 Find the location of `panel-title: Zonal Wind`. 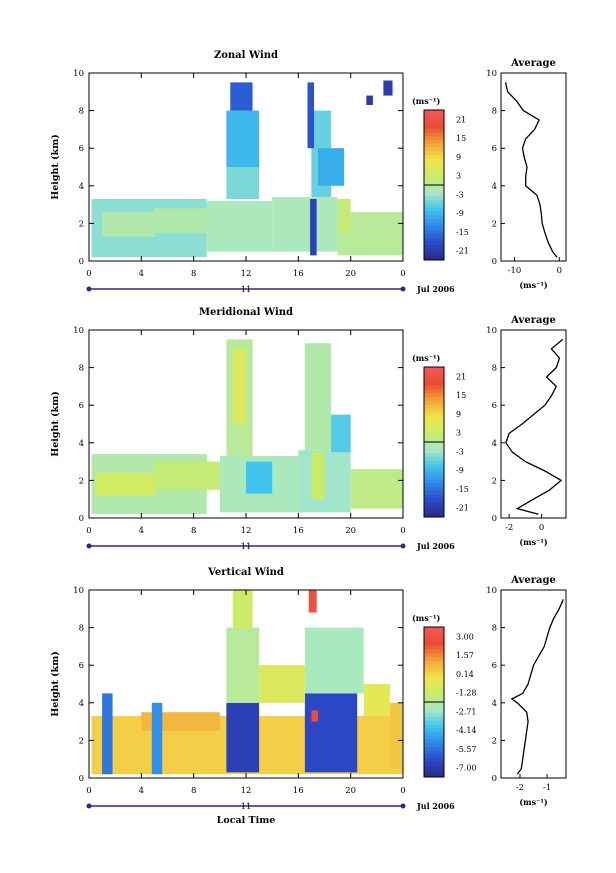

panel-title: Zonal Wind is located at coordinates (246, 55).